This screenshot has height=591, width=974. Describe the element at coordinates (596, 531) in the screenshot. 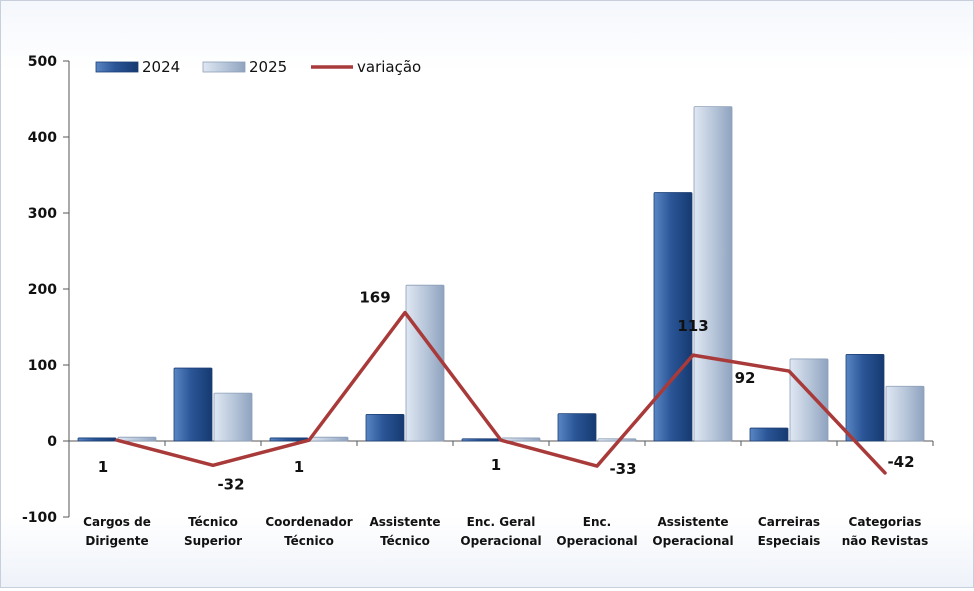

I see `x-category-label: Enc.Operacional` at that location.